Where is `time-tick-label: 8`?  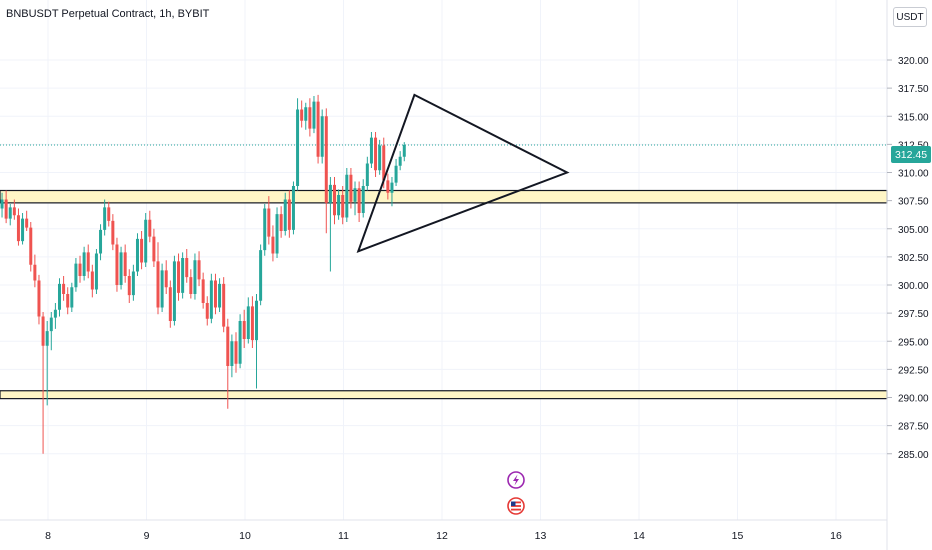
time-tick-label: 8 is located at coordinates (48, 536).